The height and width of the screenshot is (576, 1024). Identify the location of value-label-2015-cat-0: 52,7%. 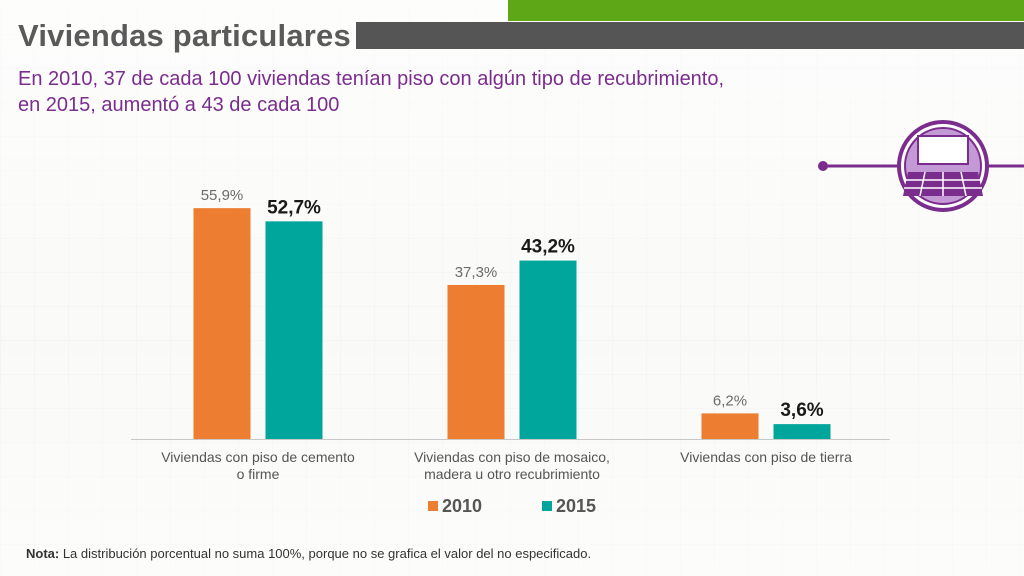
(294, 207).